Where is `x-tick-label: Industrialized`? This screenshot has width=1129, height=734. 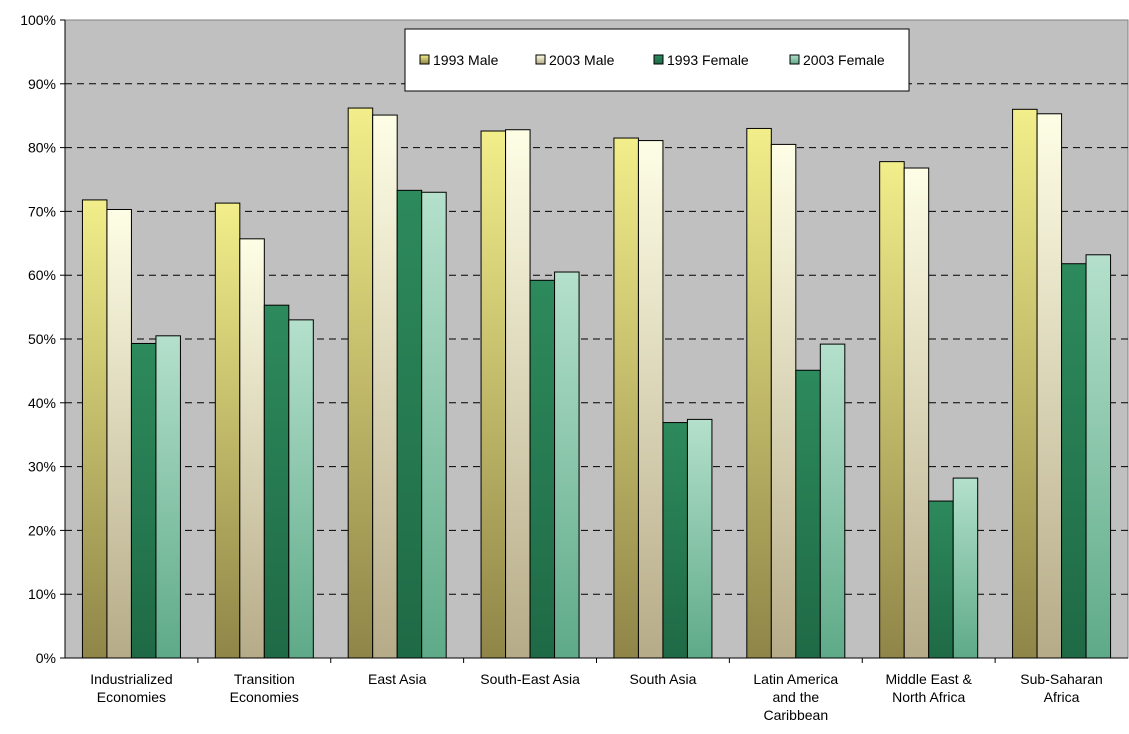
x-tick-label: Industrialized is located at coordinates (131, 679).